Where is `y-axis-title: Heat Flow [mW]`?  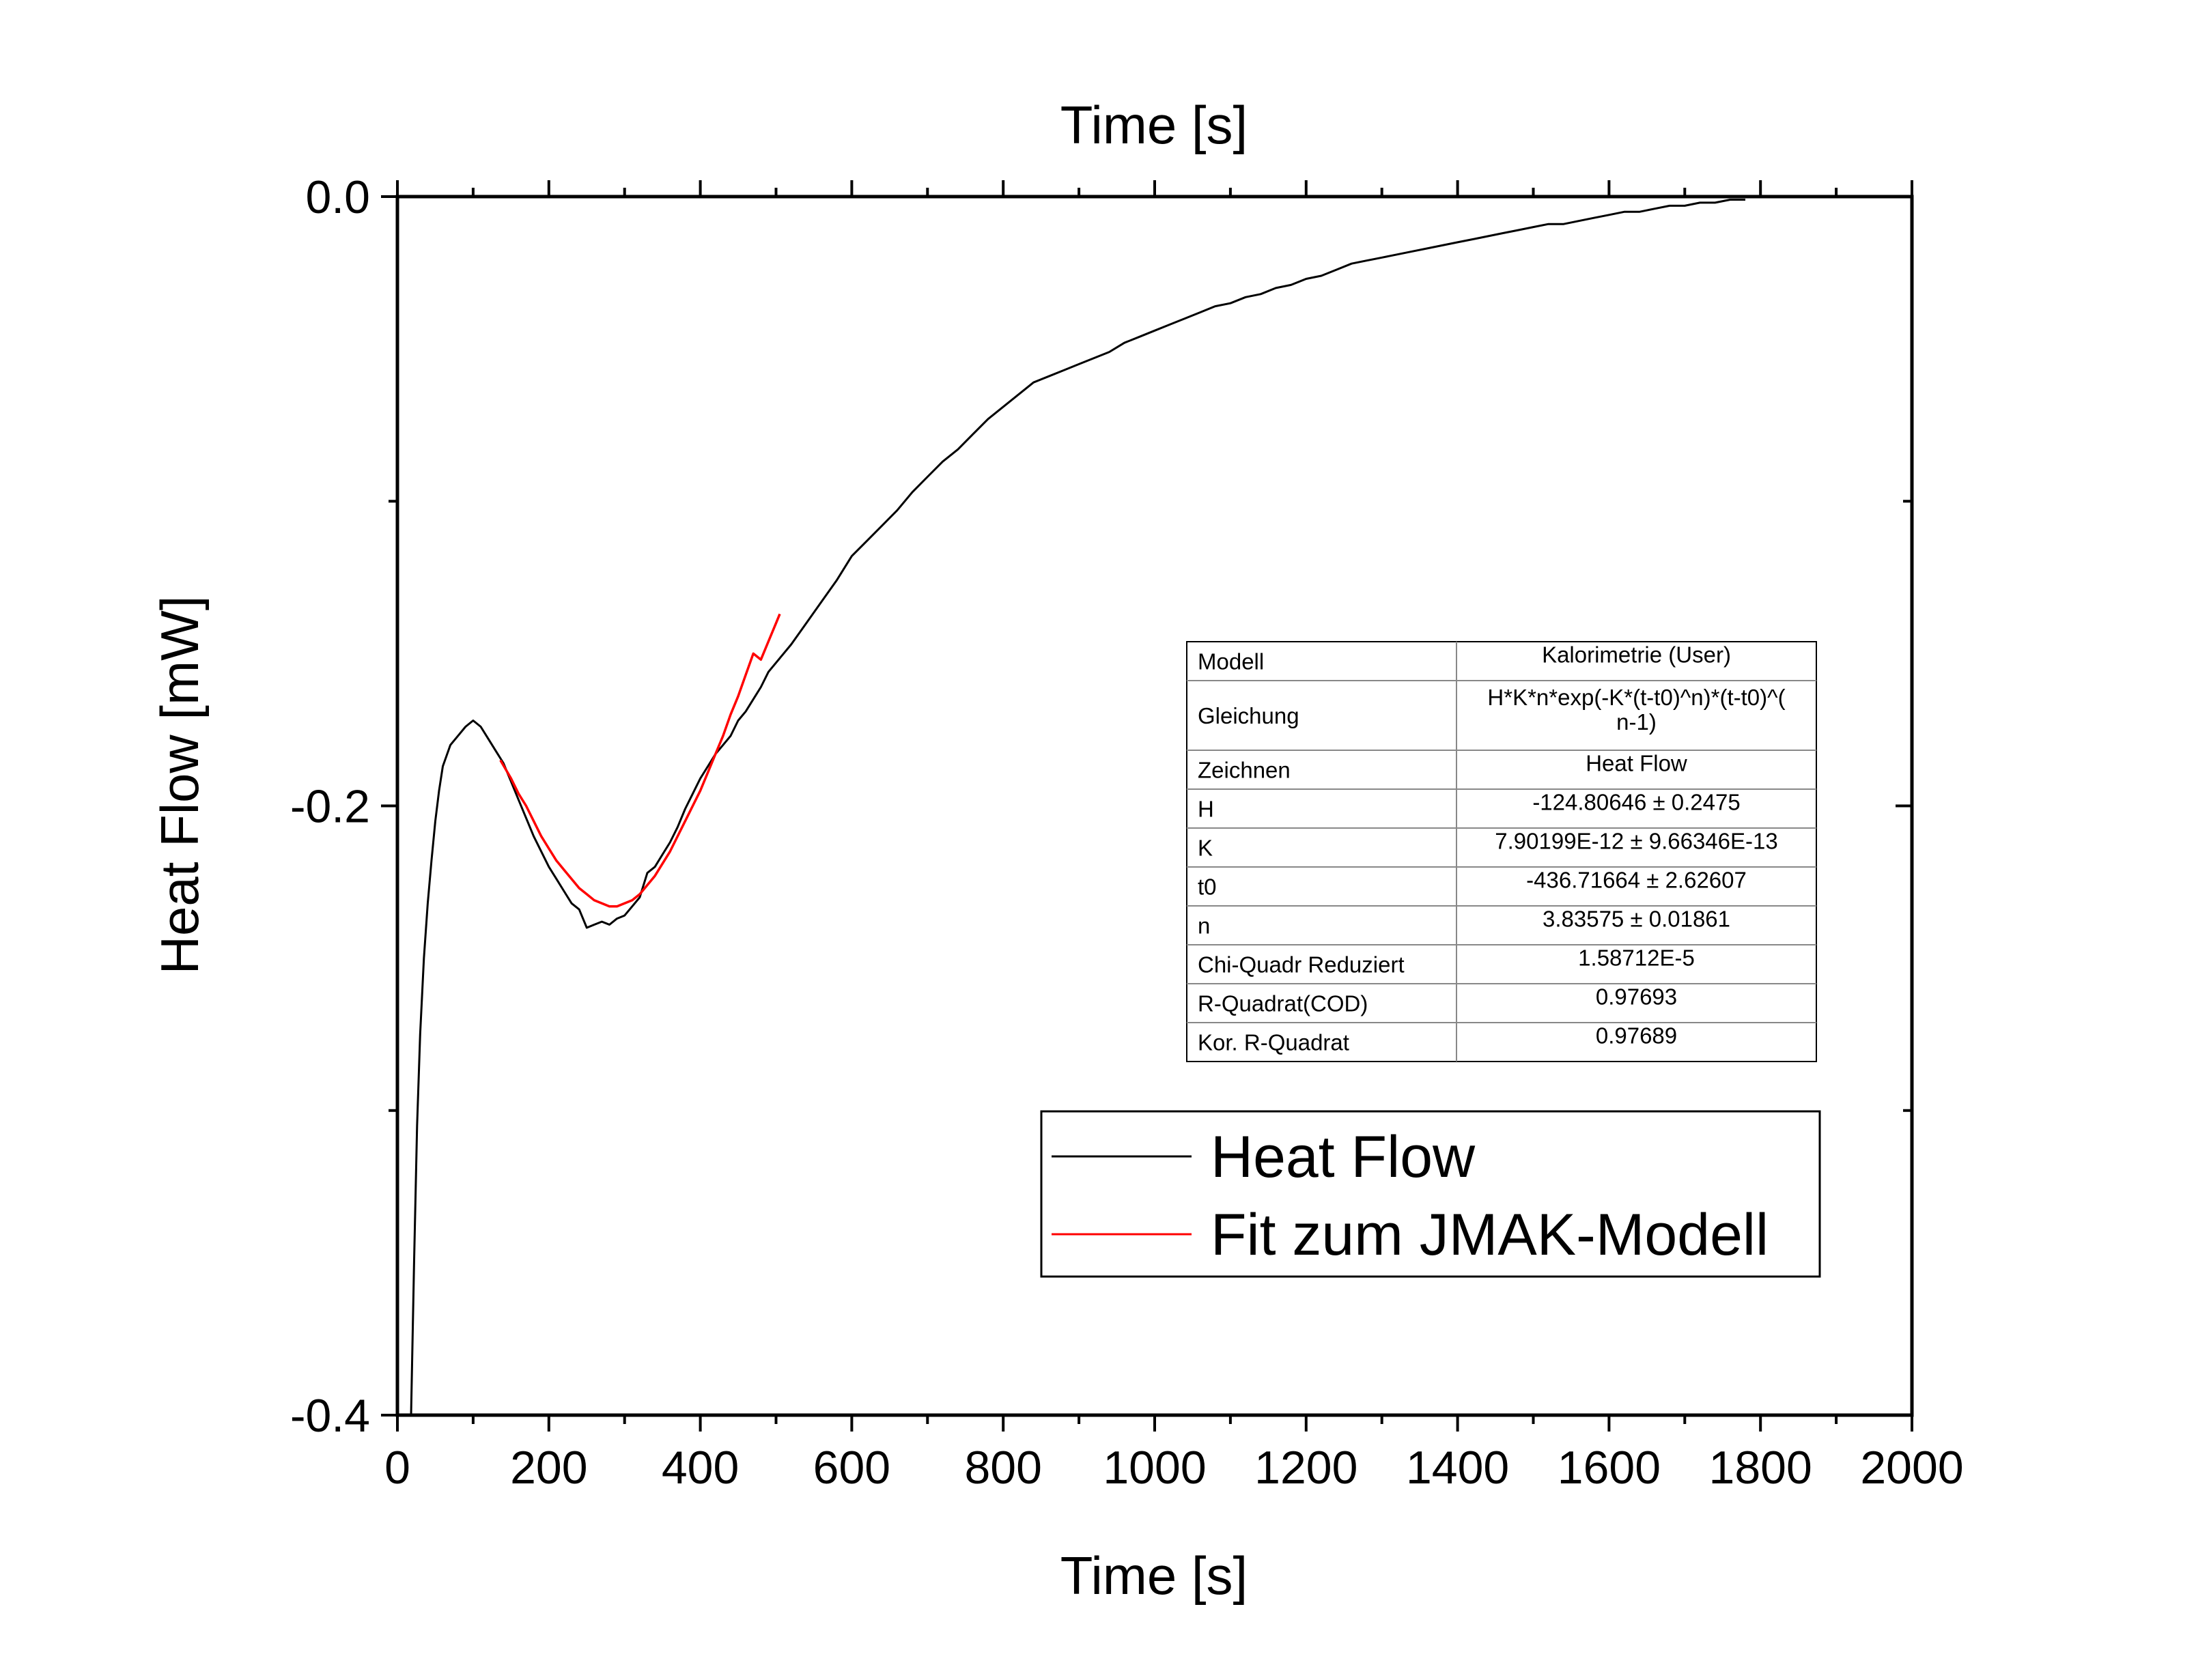
y-axis-title: Heat Flow [mW] is located at coordinates (180, 785).